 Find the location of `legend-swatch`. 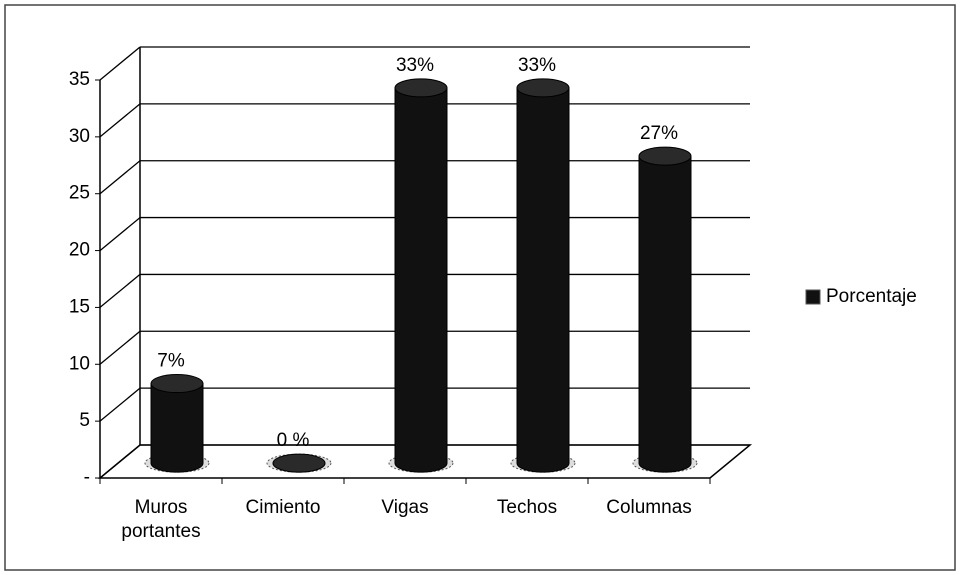

legend-swatch is located at coordinates (813, 297).